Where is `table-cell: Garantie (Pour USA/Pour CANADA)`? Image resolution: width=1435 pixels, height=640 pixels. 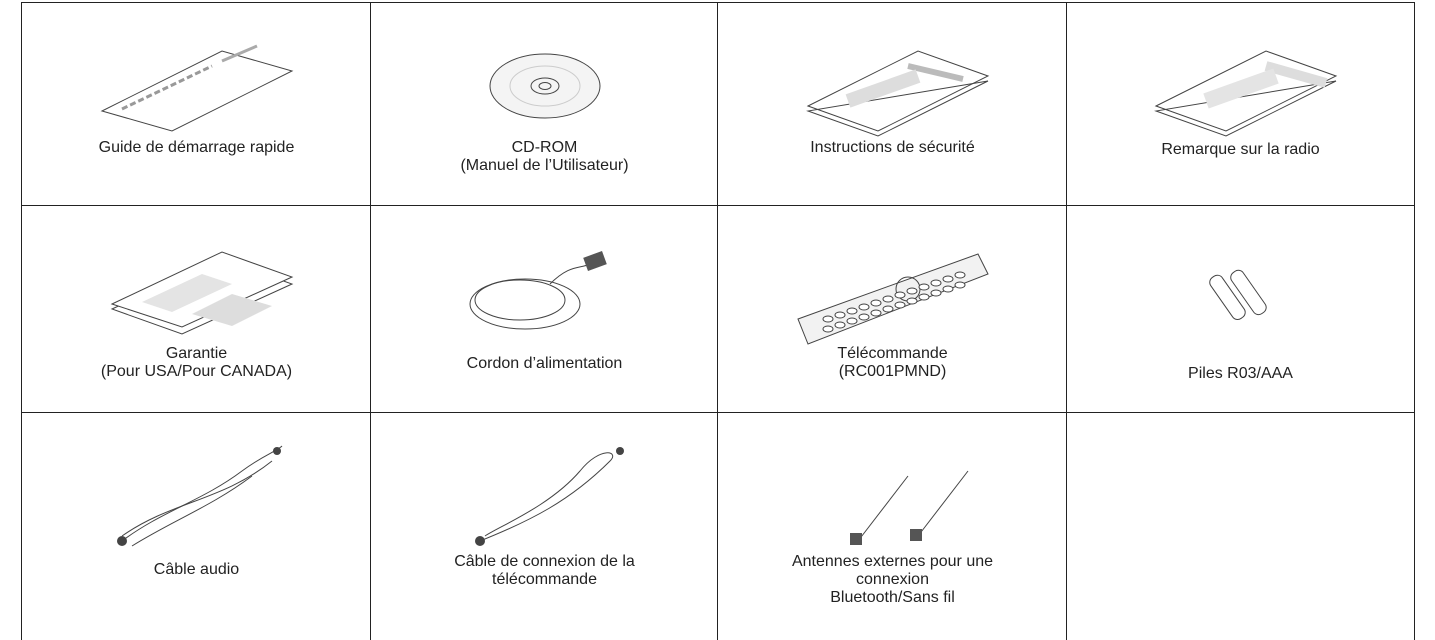 table-cell: Garantie (Pour USA/Pour CANADA) is located at coordinates (196, 308).